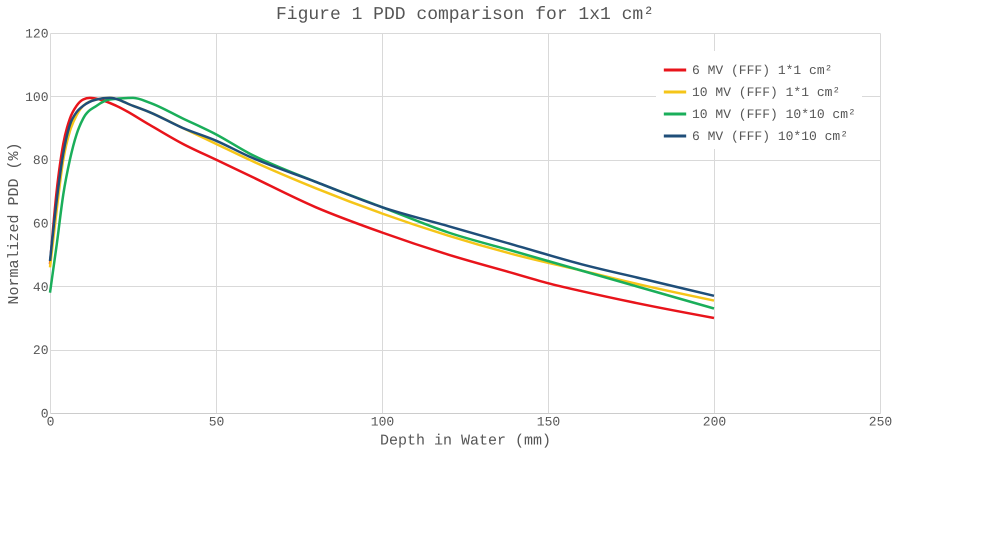 The height and width of the screenshot is (537, 985). I want to click on legend-label: 10 MV (FFF) 1*1 cm², so click(766, 92).